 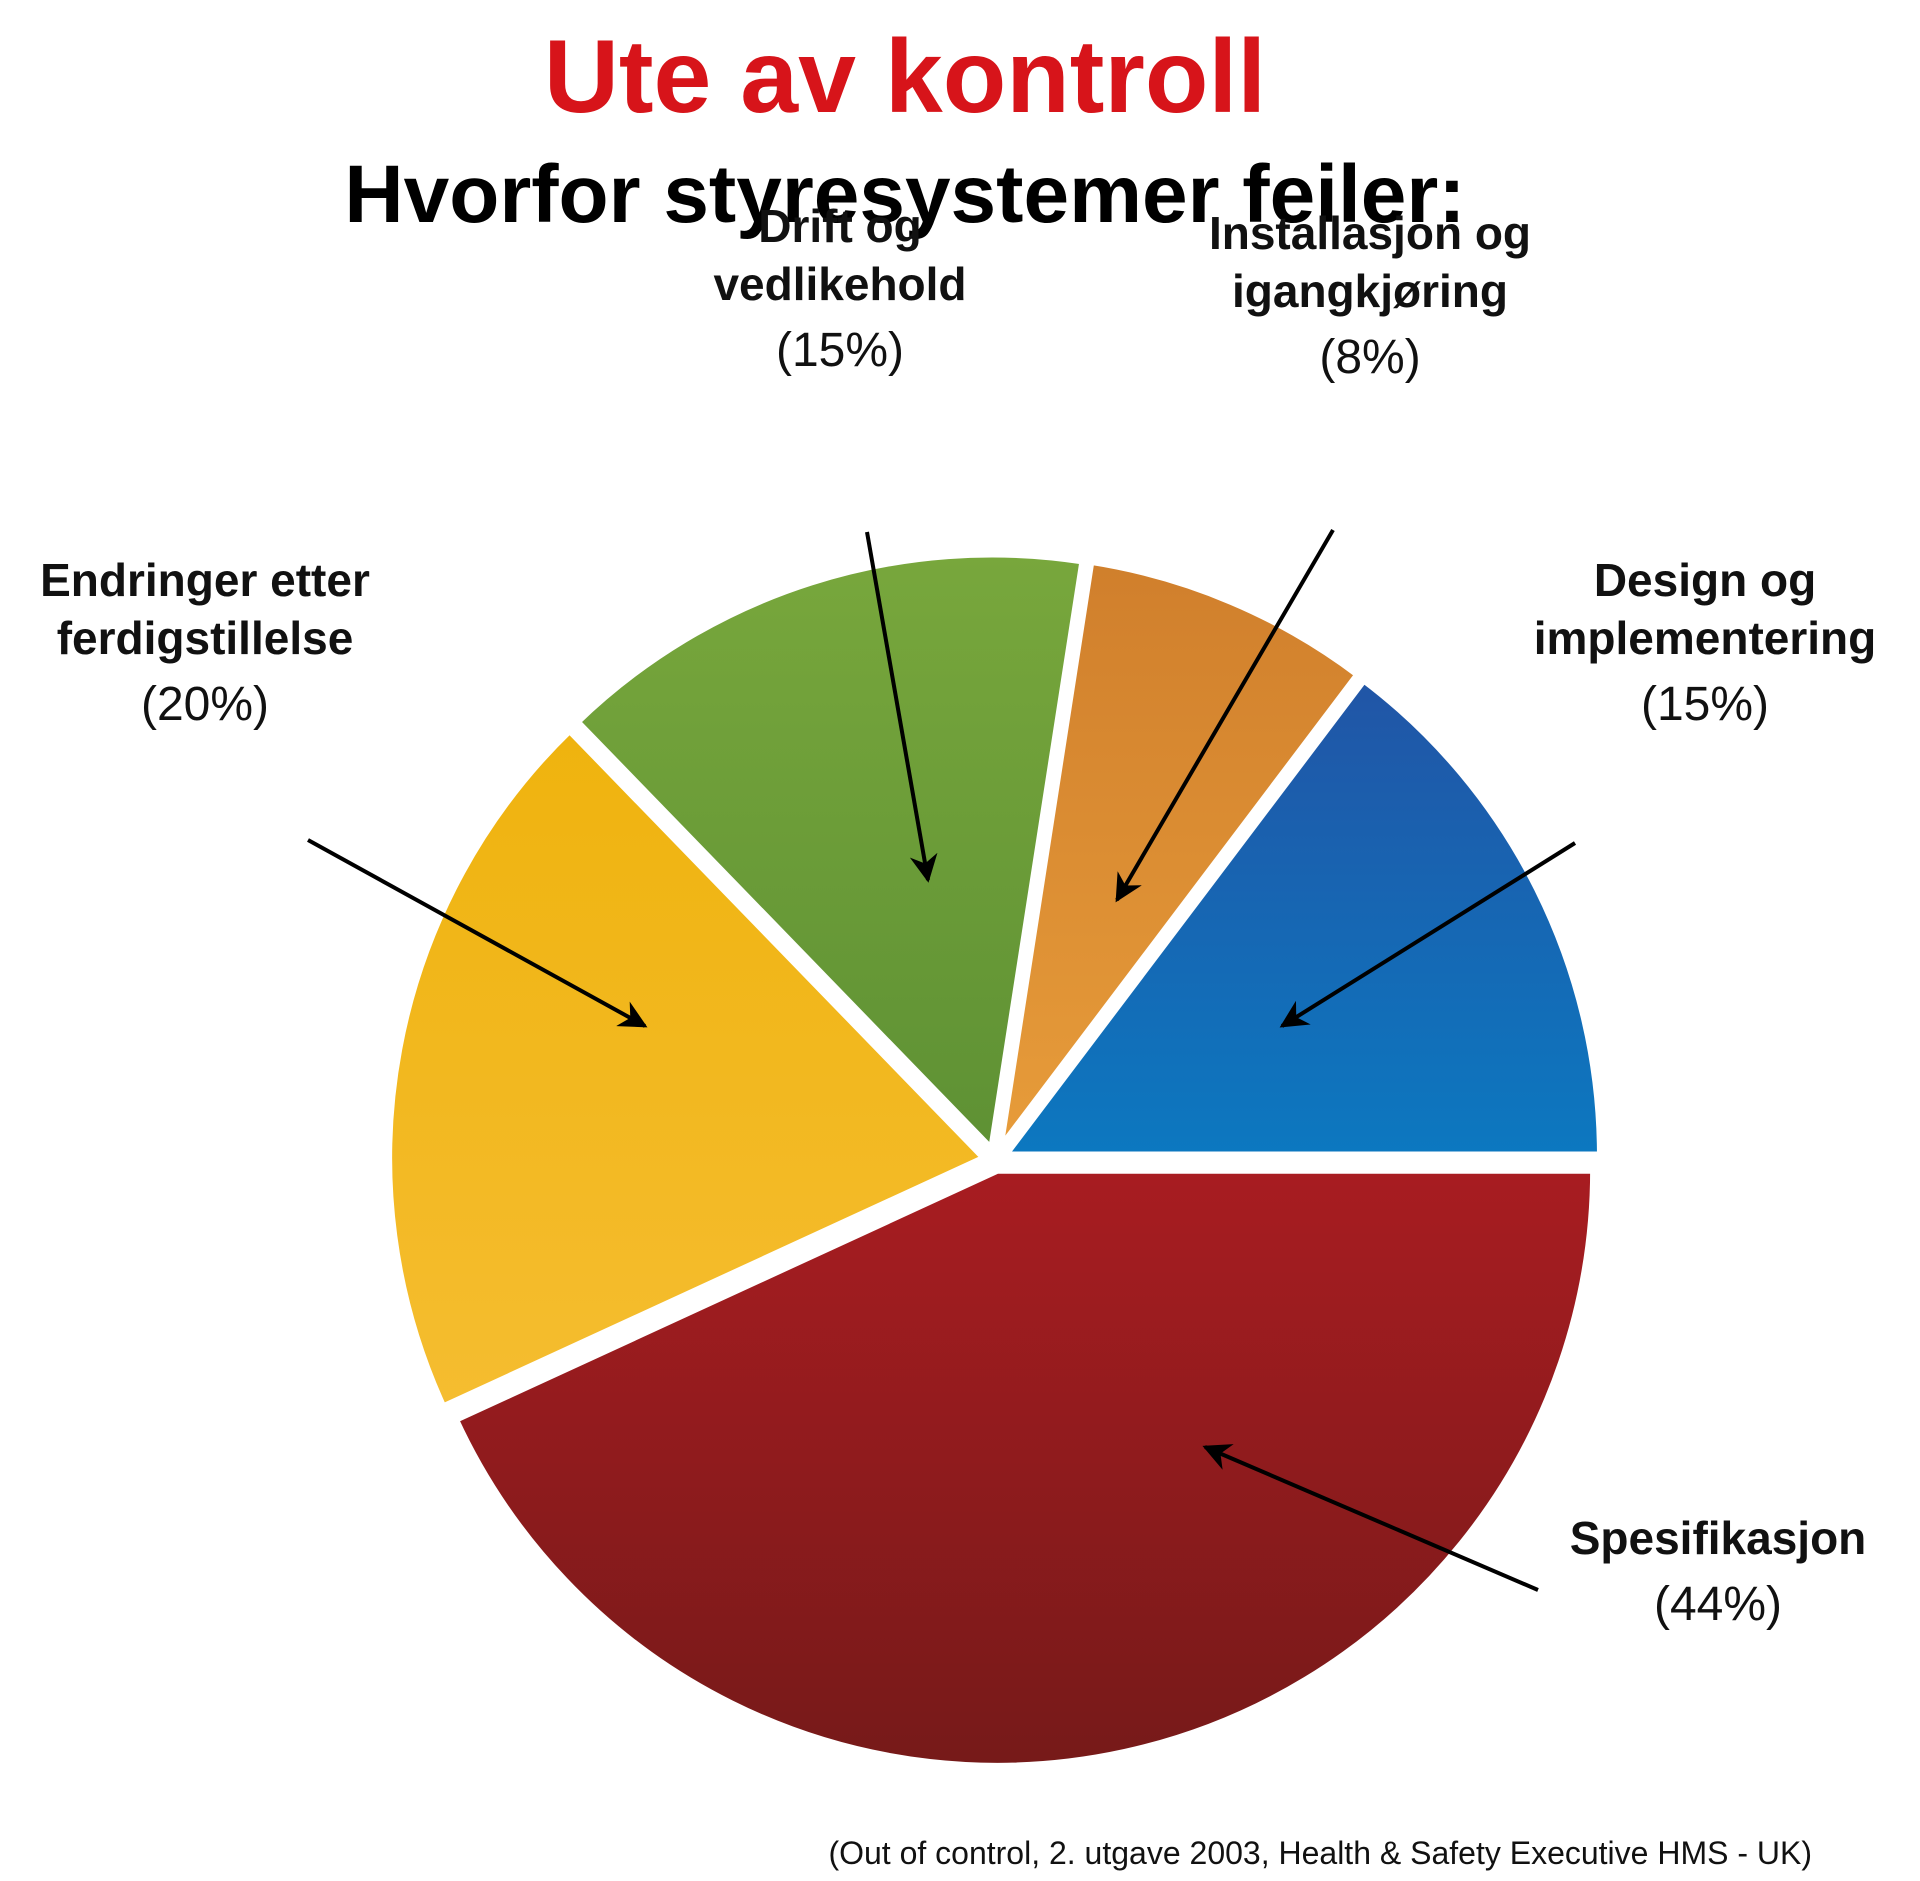 What do you see at coordinates (205, 704) in the screenshot?
I see `slice-percent-label: (20%)` at bounding box center [205, 704].